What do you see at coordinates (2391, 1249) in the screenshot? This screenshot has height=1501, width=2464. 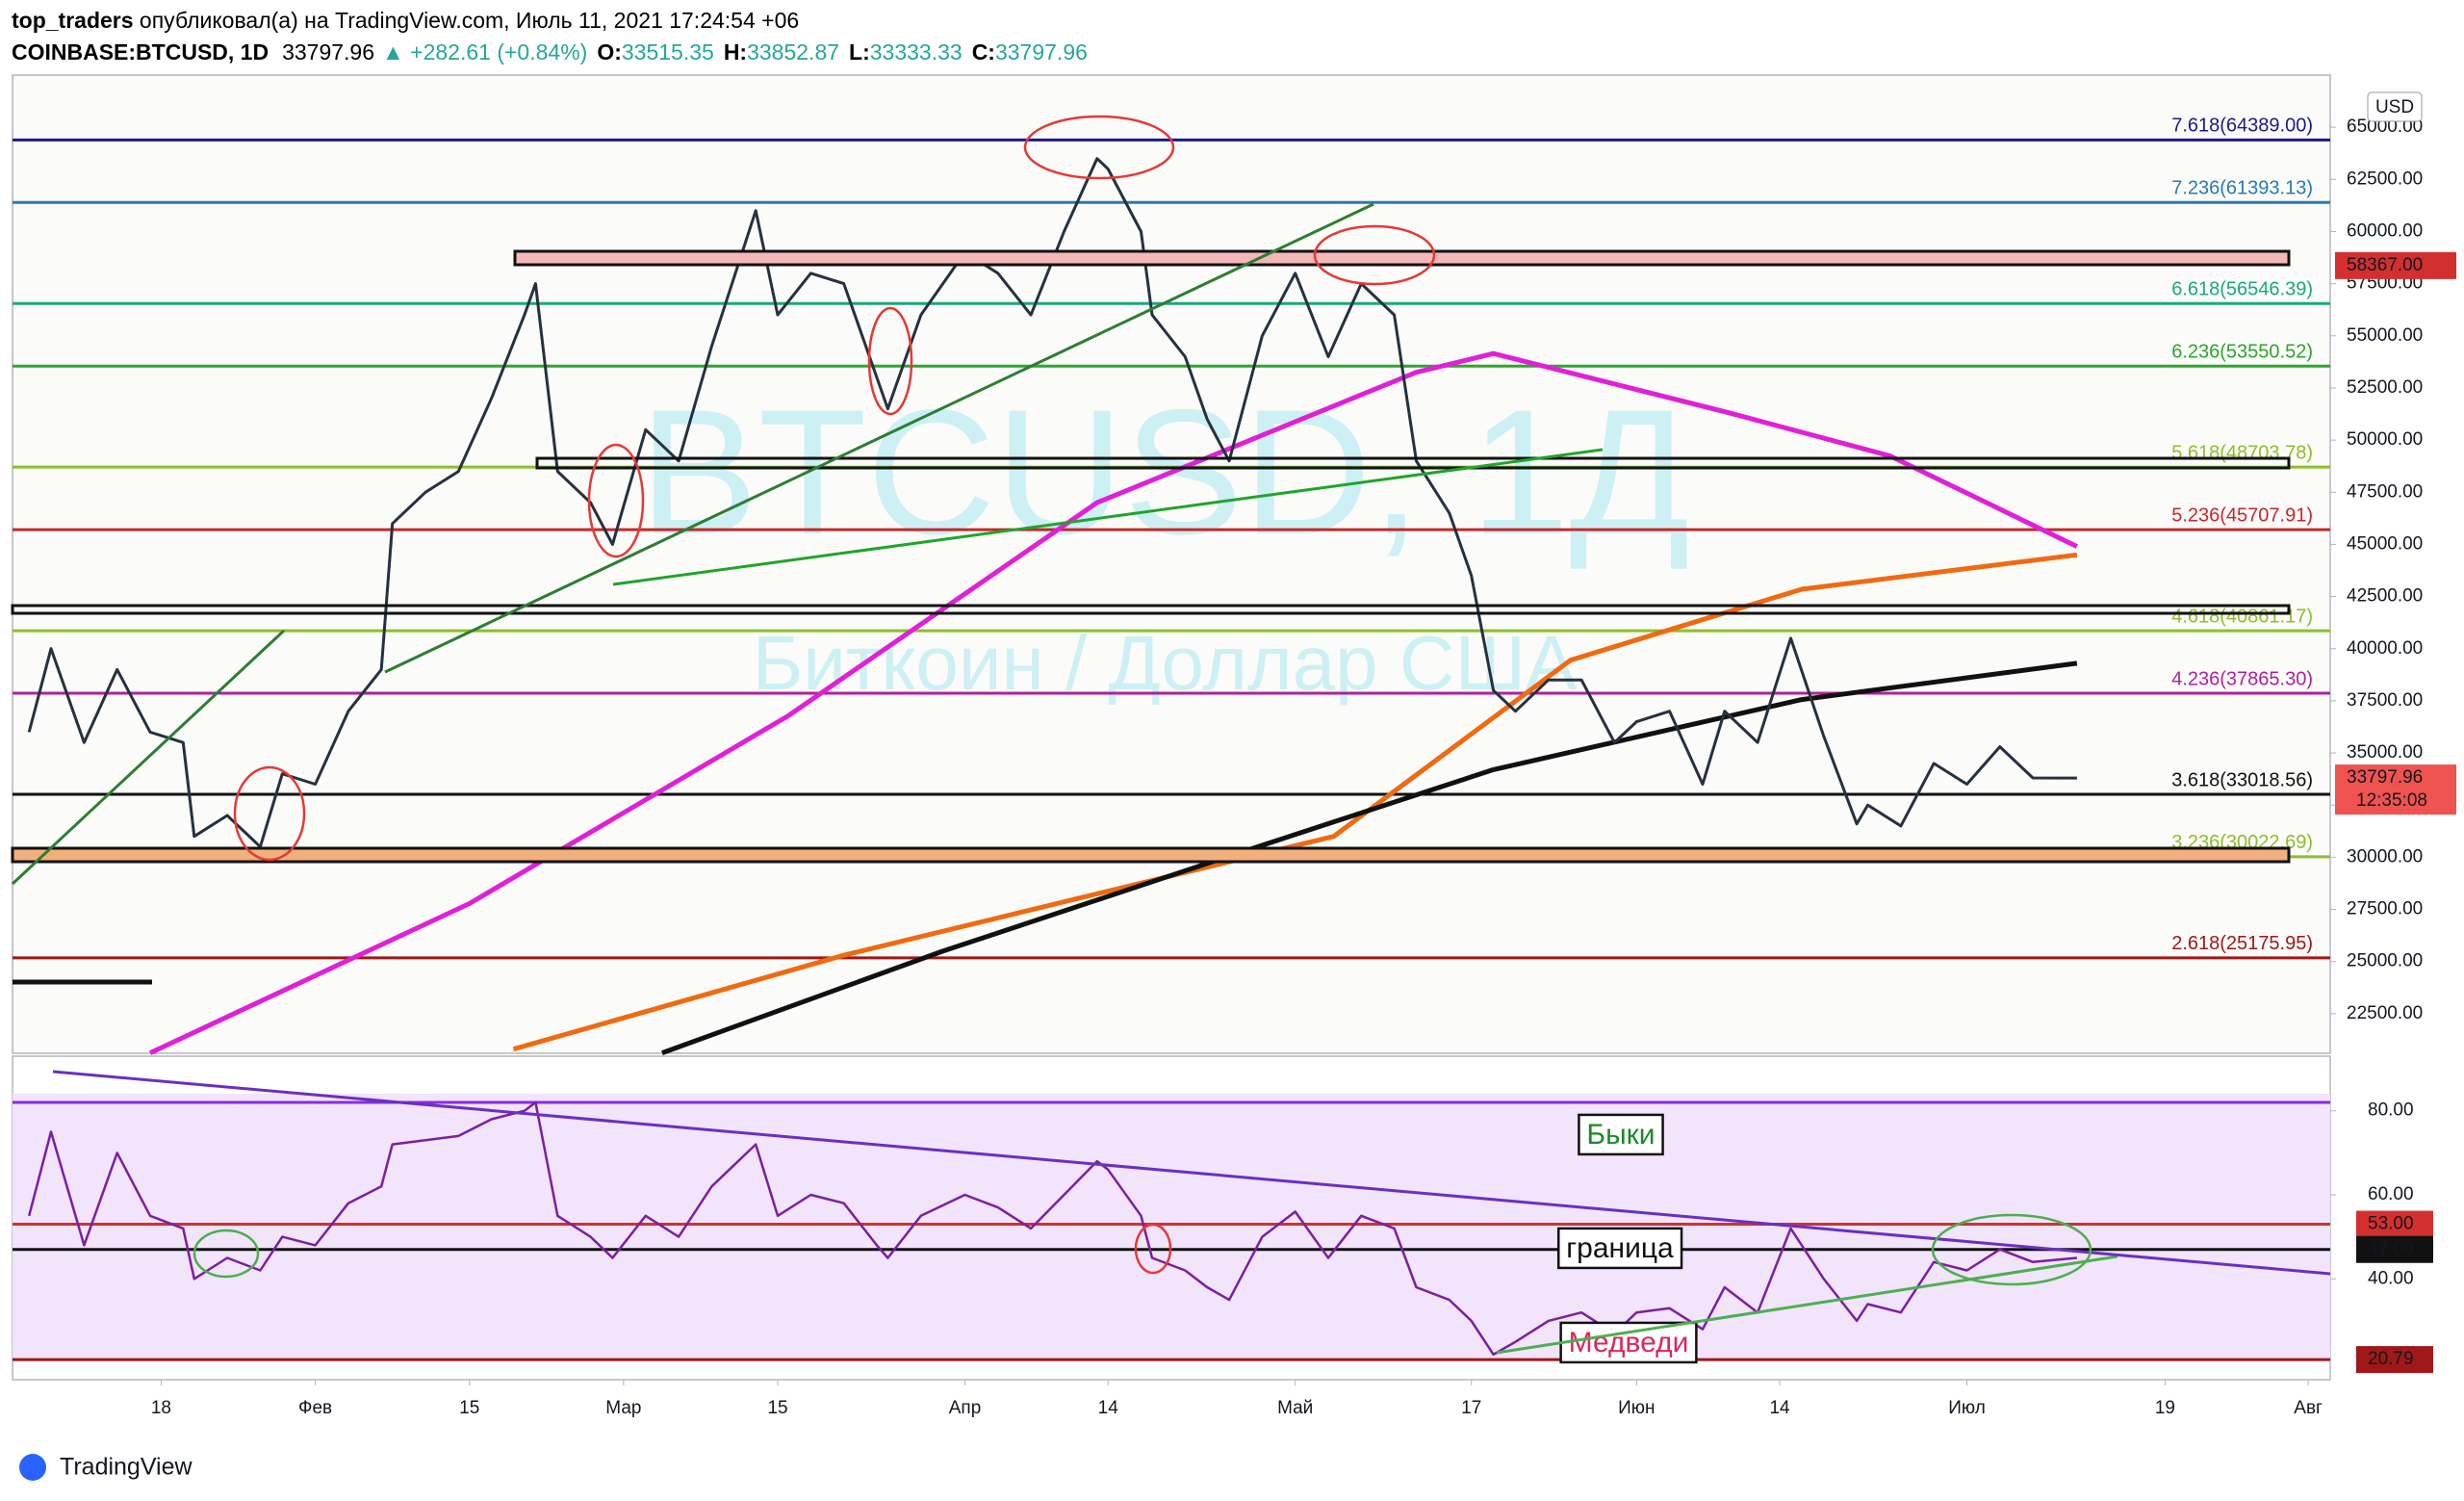 I see `rsi-badge-label: 47.00` at bounding box center [2391, 1249].